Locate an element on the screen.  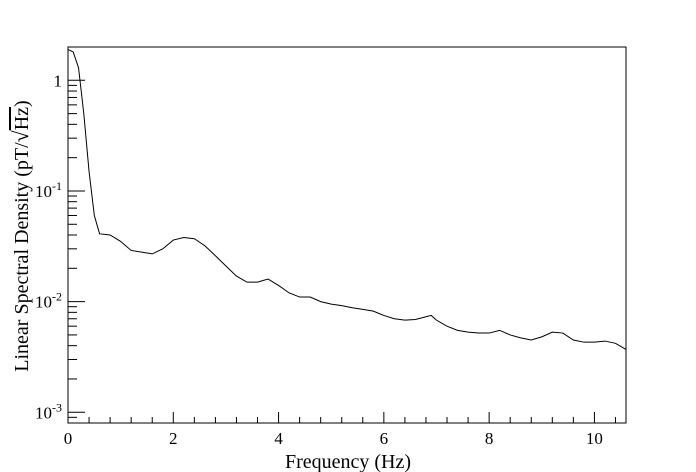
y-tick-label: 1 is located at coordinates (58, 80).